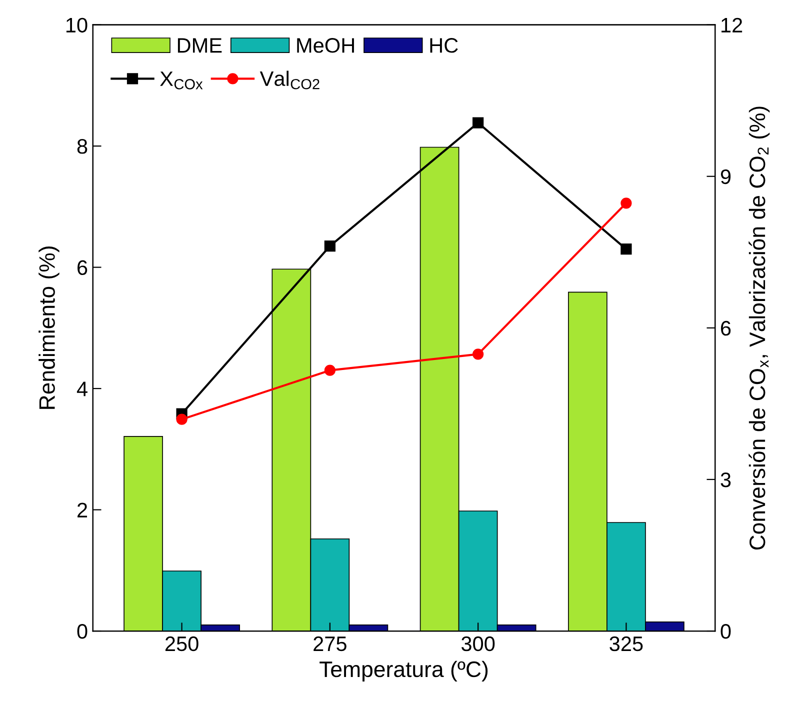 This screenshot has width=808, height=709. I want to click on y2-tick-label: 3, so click(725, 480).